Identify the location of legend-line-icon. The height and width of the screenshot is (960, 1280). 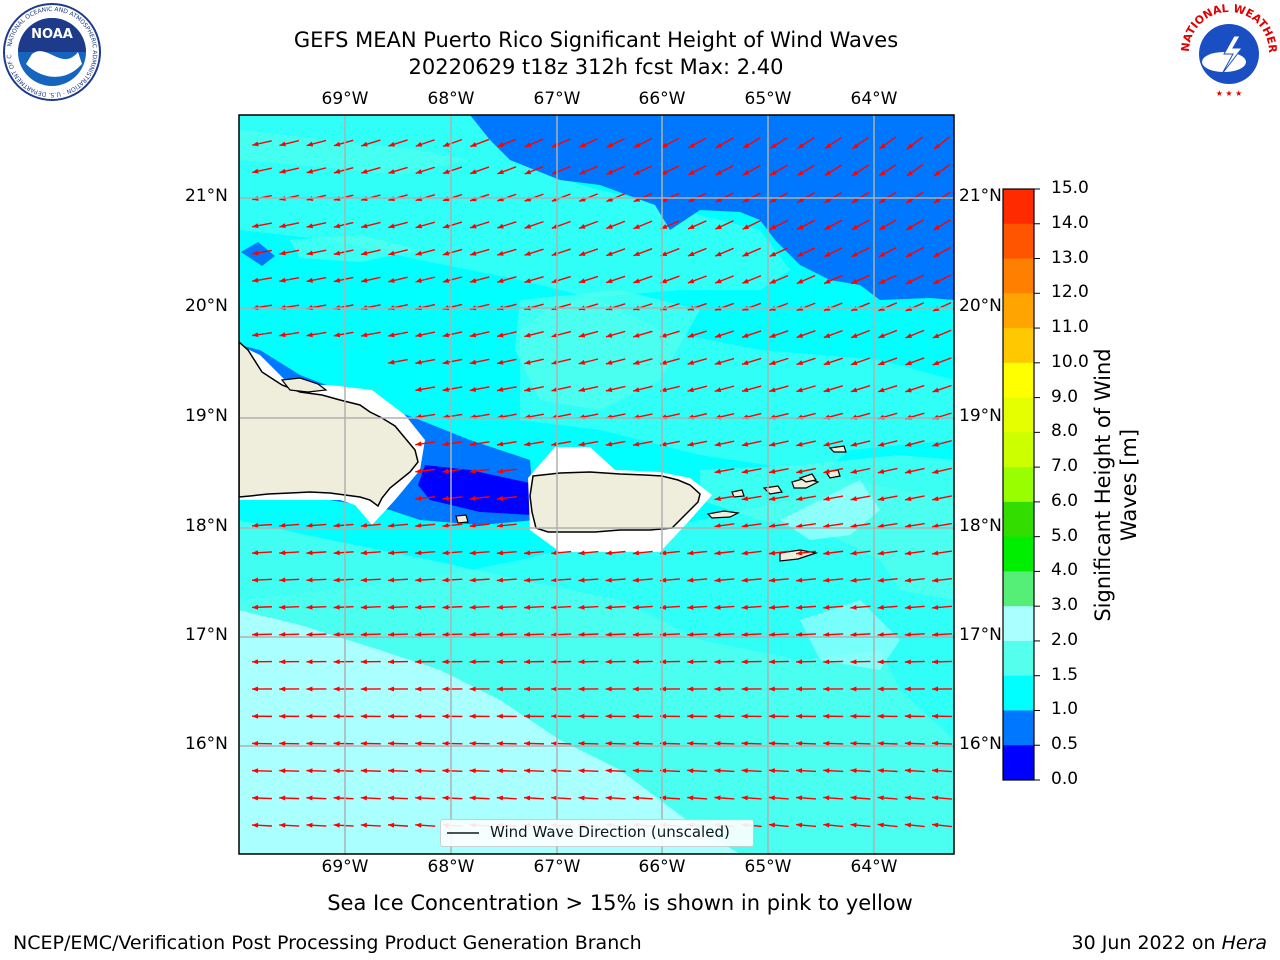
(463, 833).